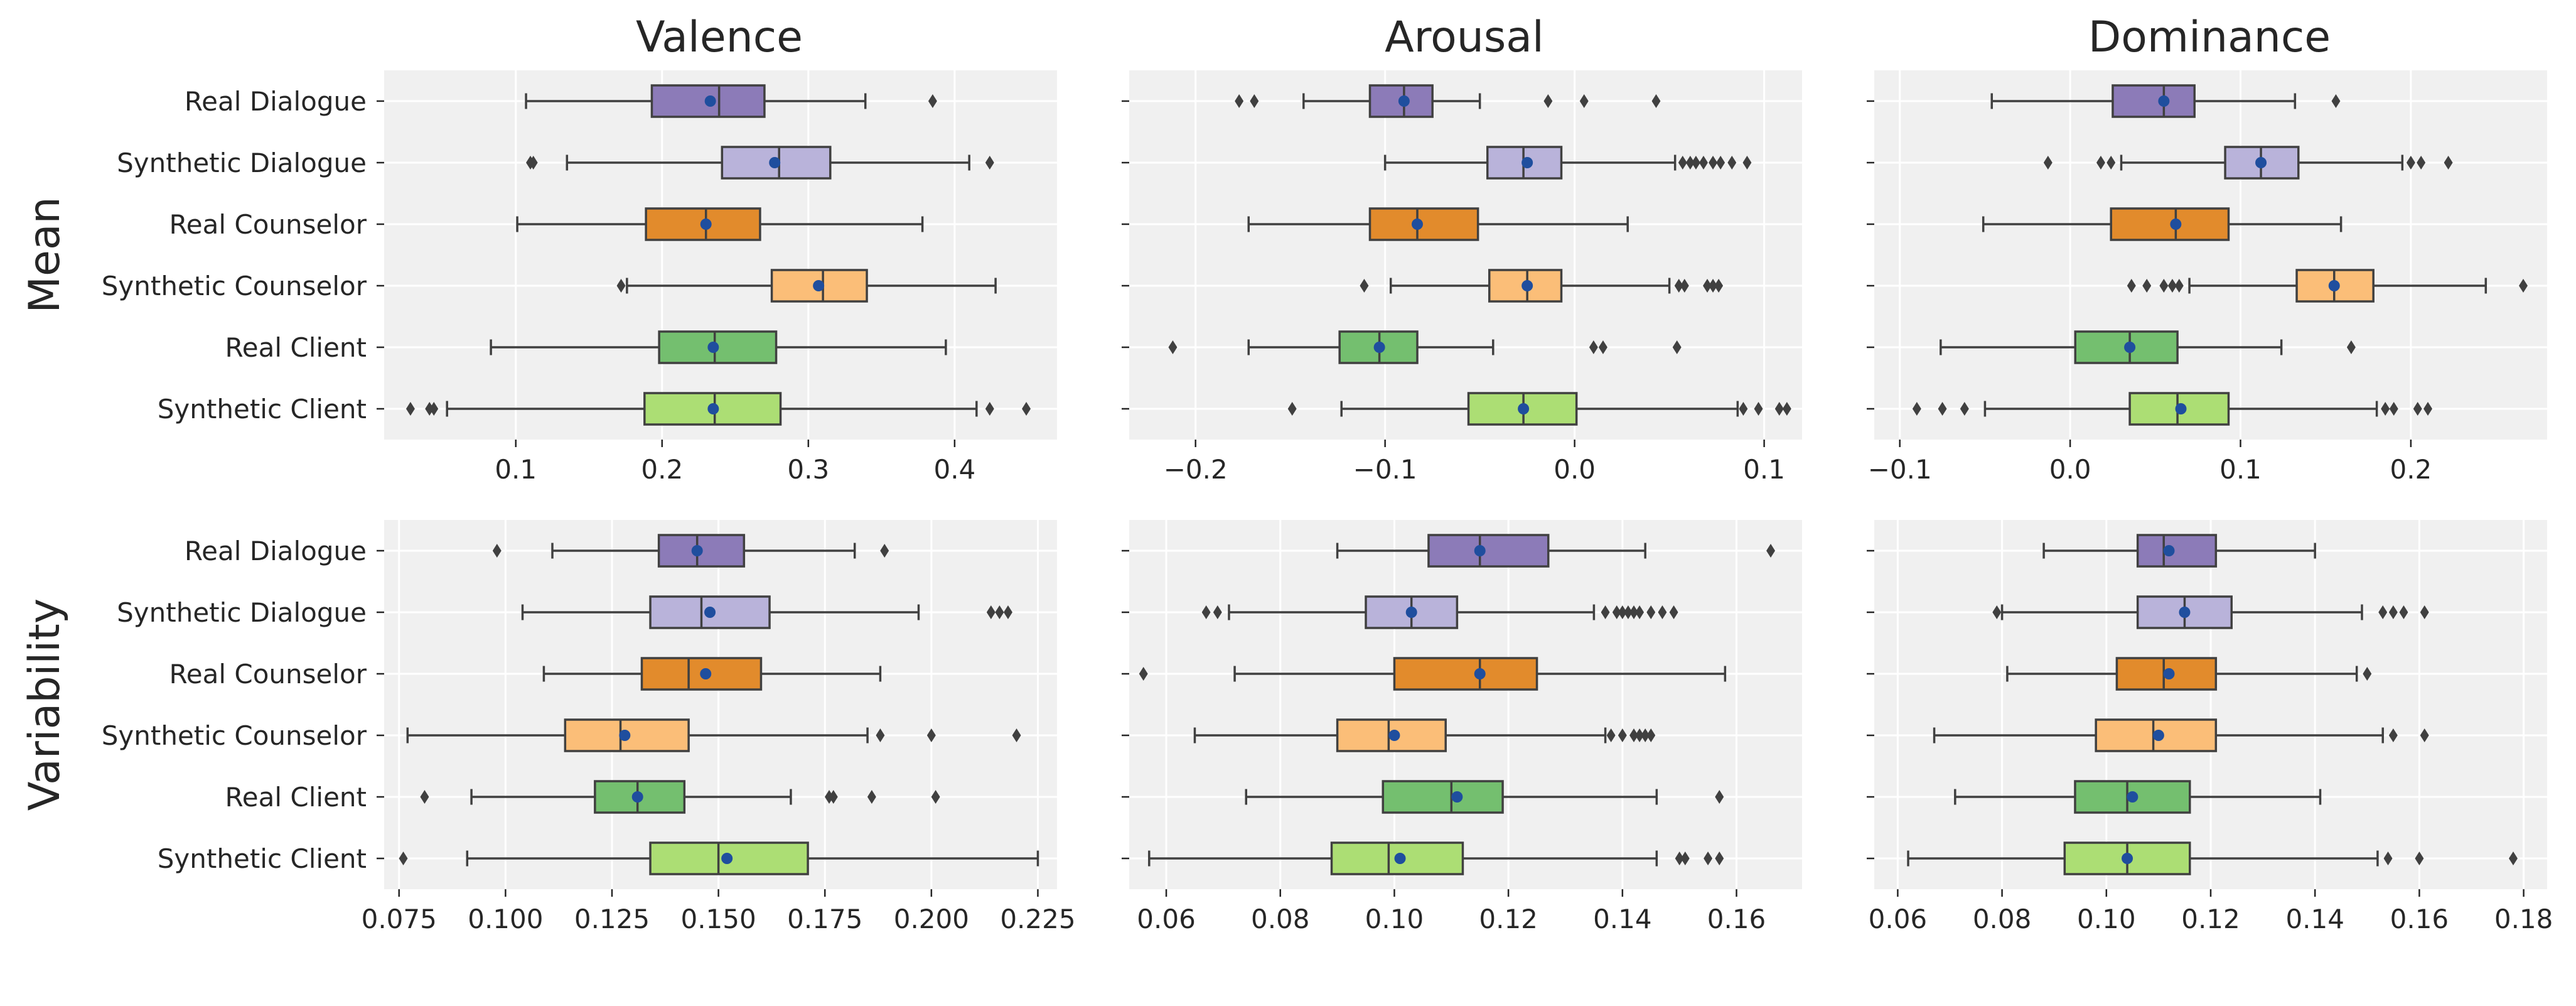  What do you see at coordinates (1196, 469) in the screenshot?
I see `x-tick-label: −0.2` at bounding box center [1196, 469].